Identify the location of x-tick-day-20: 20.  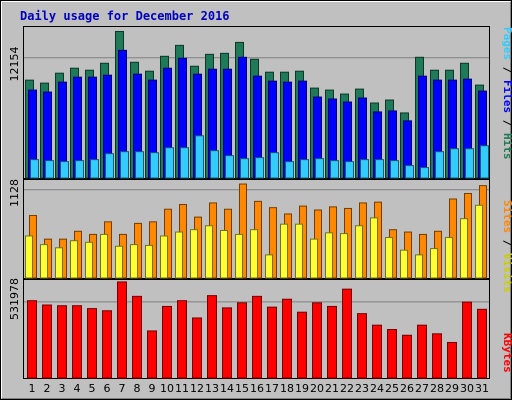
(317, 388).